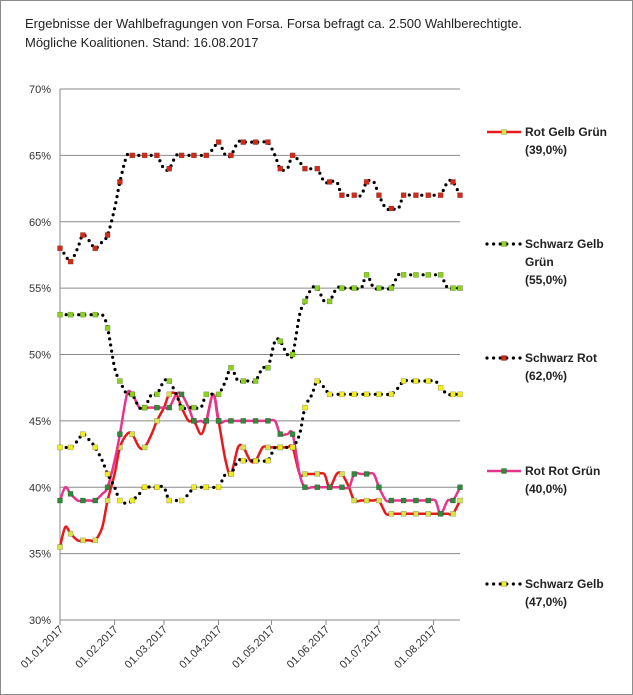  Describe the element at coordinates (543, 480) in the screenshot. I see `legend-item-rot-rot-gruen: Rot Rot Grün (40,0%)` at that location.